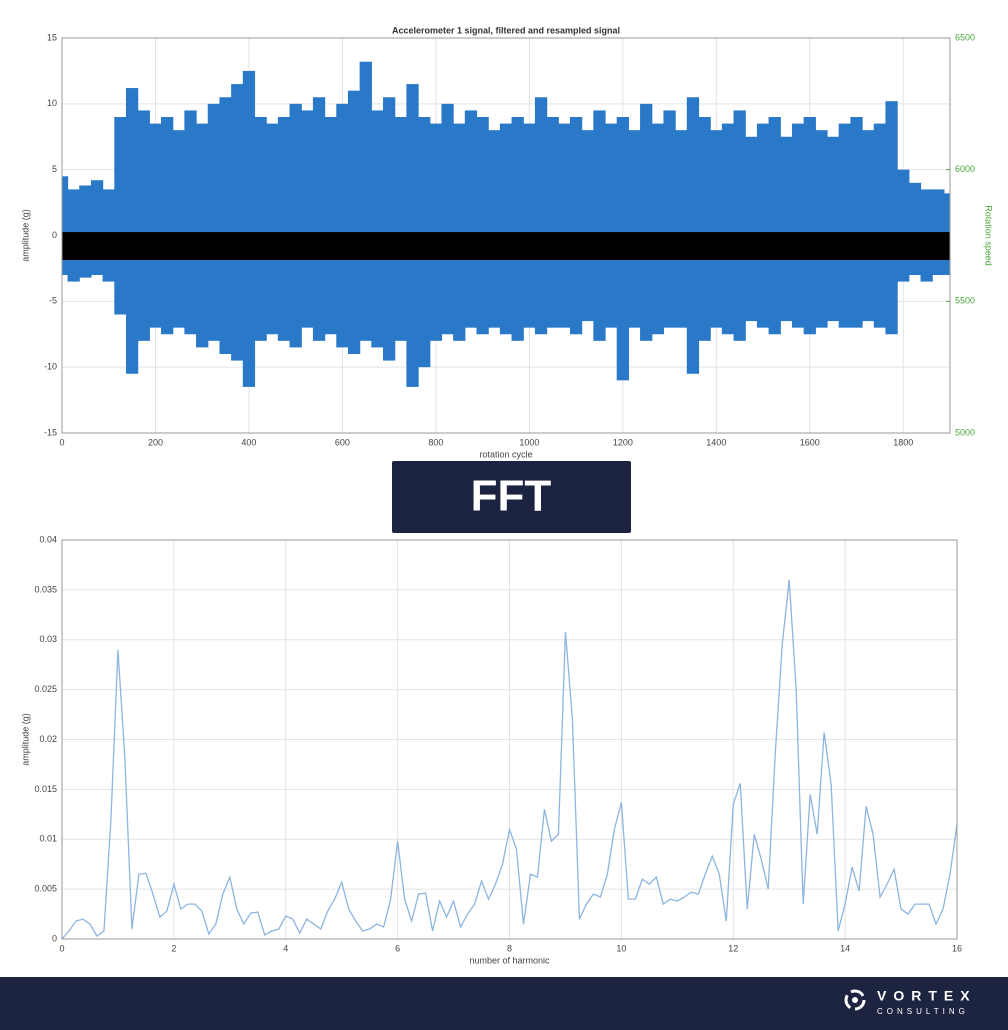 This screenshot has width=1008, height=1030. Describe the element at coordinates (50, 367) in the screenshot. I see `y-tick-label: -10` at that location.